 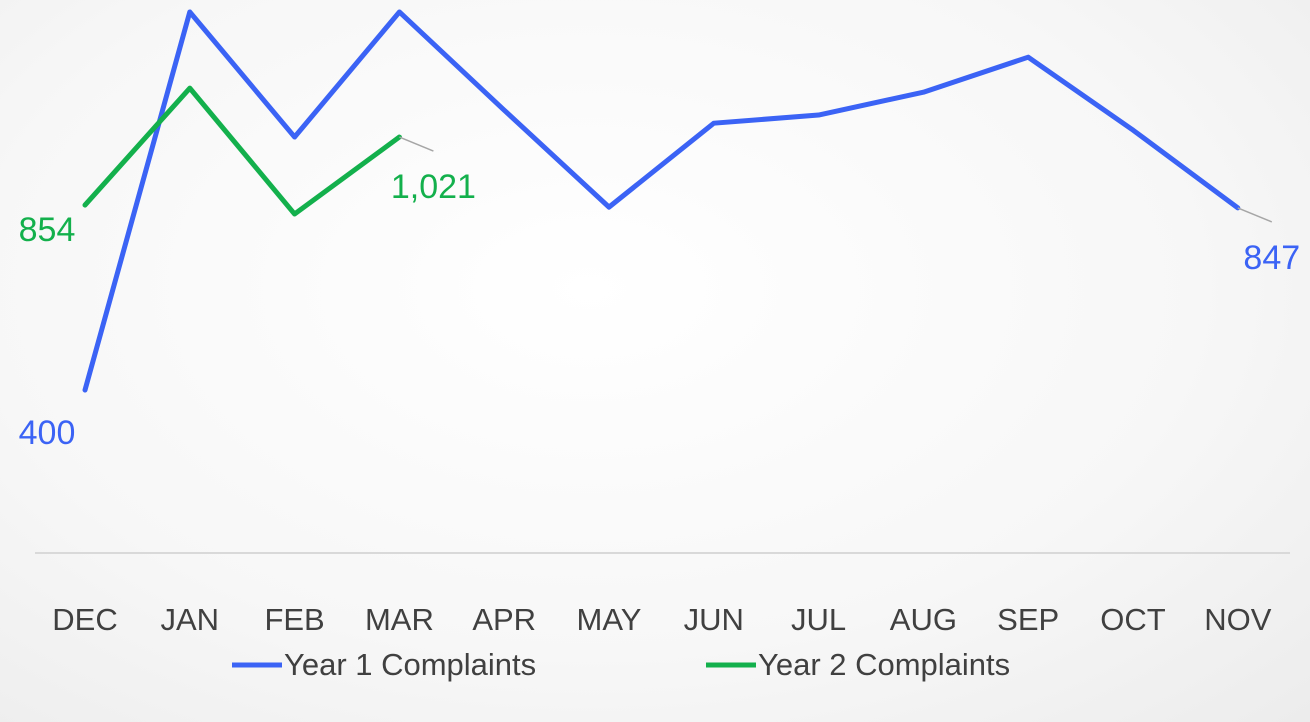 What do you see at coordinates (923, 619) in the screenshot?
I see `x-tick-label: AUG` at bounding box center [923, 619].